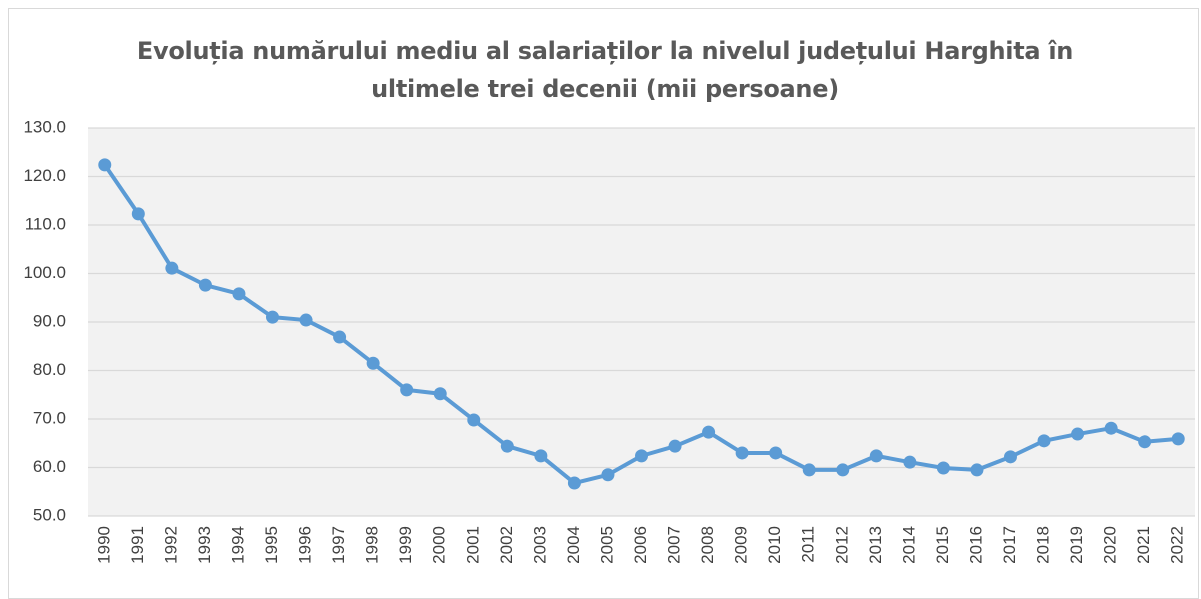 This screenshot has width=1201, height=599. What do you see at coordinates (170, 545) in the screenshot?
I see `x-tick-label: 1992` at bounding box center [170, 545].